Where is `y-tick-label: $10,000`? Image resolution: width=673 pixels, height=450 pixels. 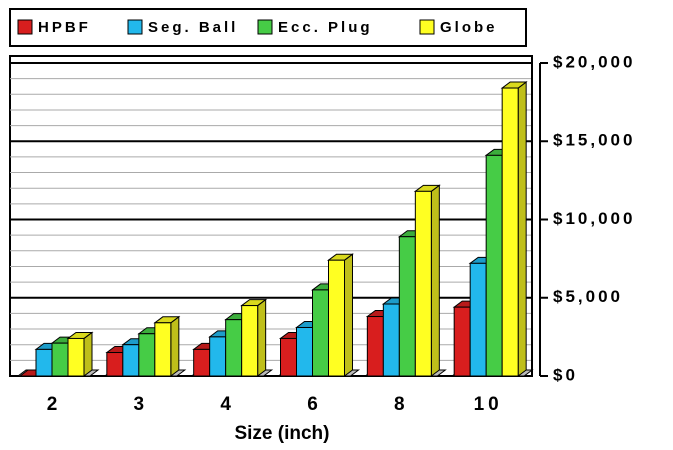 y-tick-label: $10,000 is located at coordinates (594, 218).